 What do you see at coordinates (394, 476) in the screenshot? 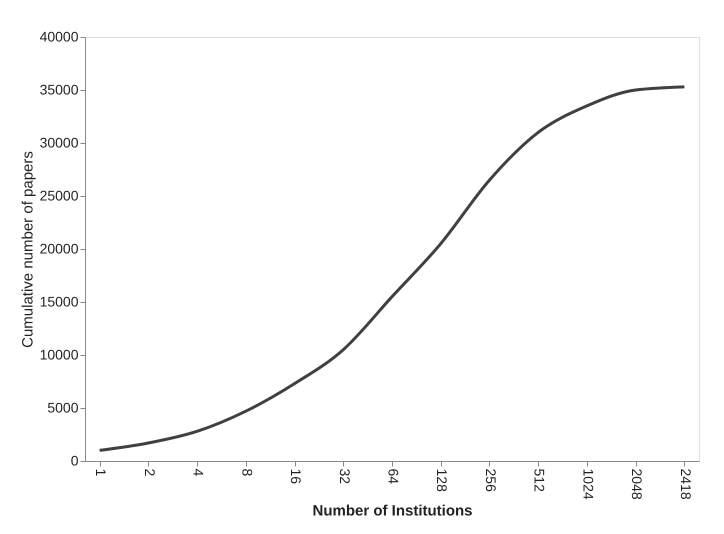
I see `x-tick-label: 64` at bounding box center [394, 476].